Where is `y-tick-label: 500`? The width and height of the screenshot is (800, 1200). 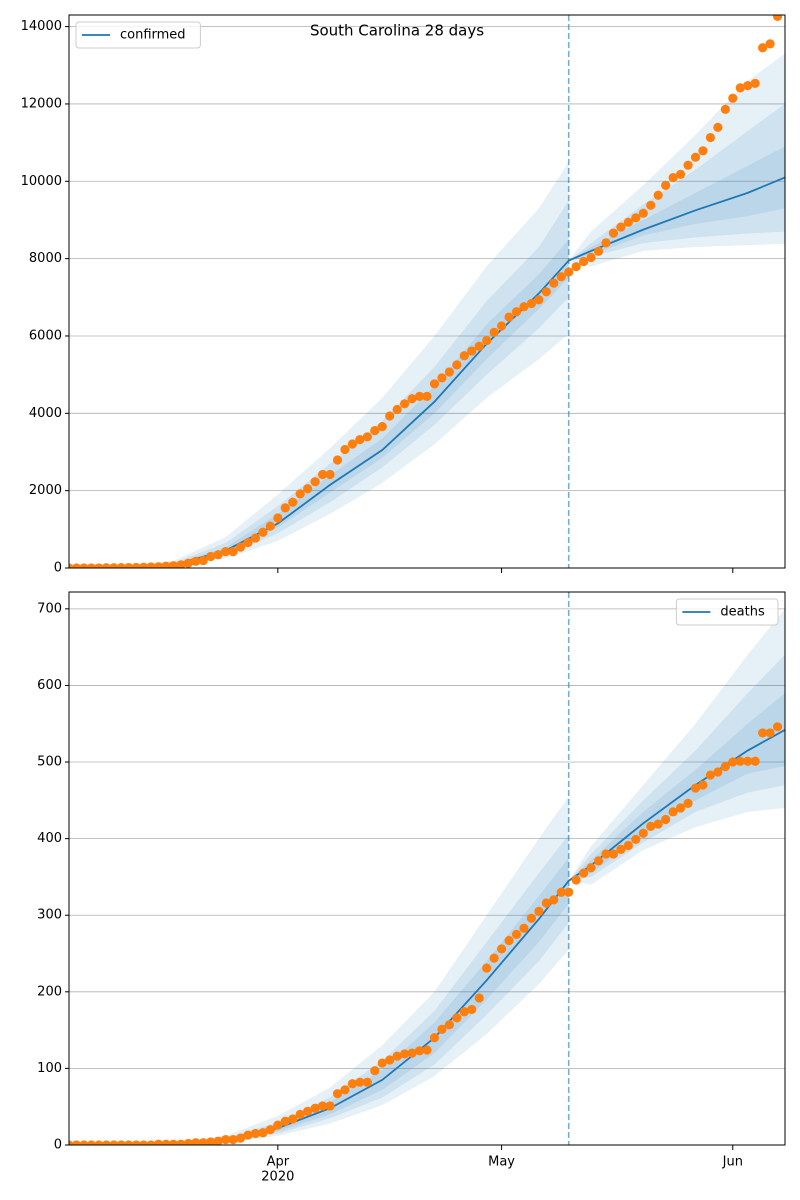 y-tick-label: 500 is located at coordinates (49, 762).